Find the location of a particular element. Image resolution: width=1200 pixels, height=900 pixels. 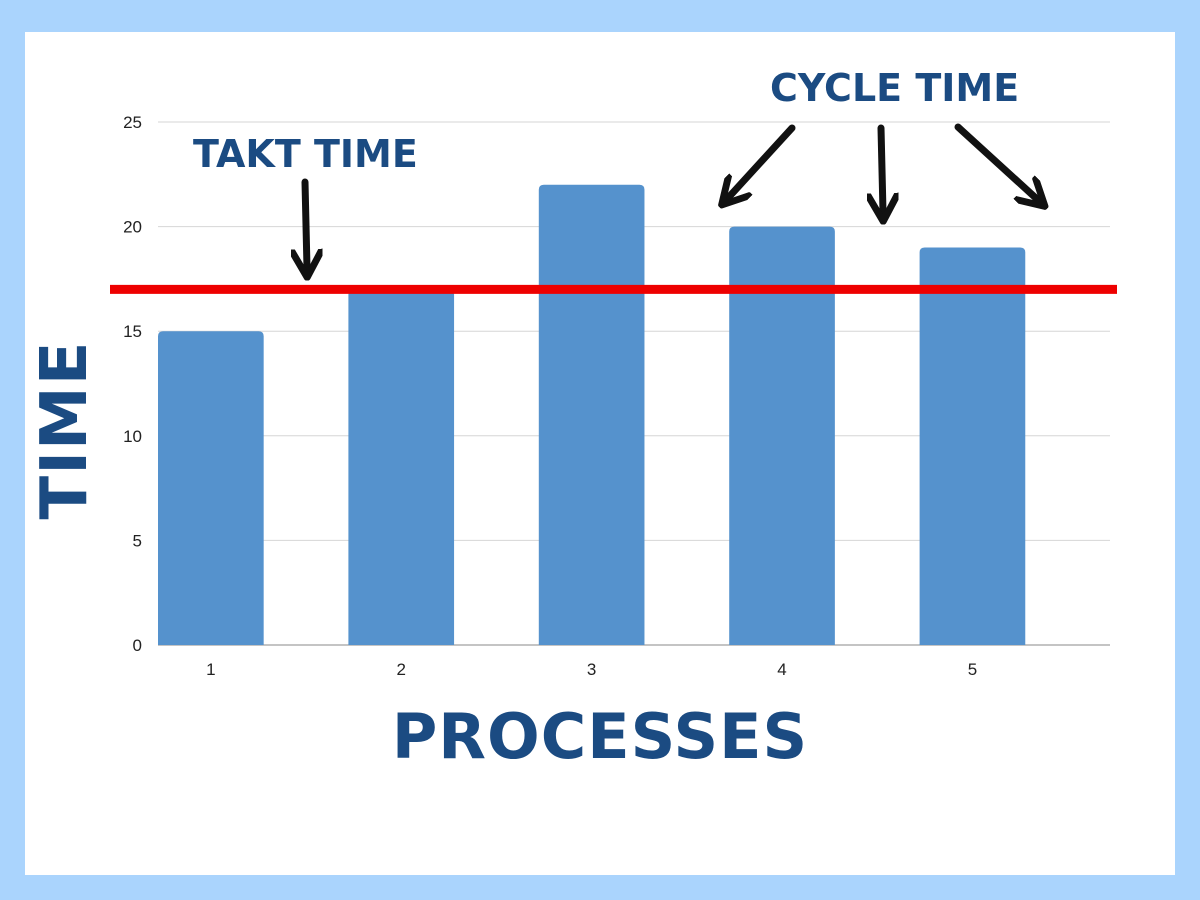

y-axis-title-wrap: TIME is located at coordinates (65, 430).